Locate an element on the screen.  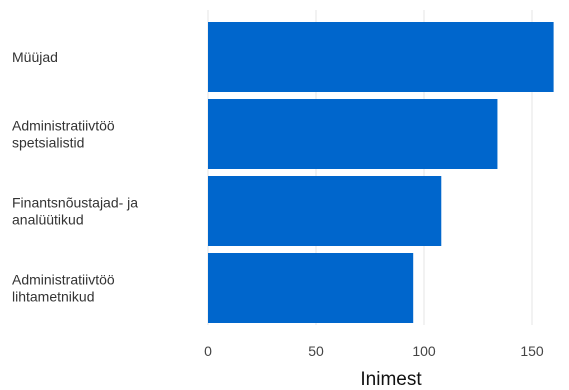
x-axis-title: Inimest is located at coordinates (391, 379).